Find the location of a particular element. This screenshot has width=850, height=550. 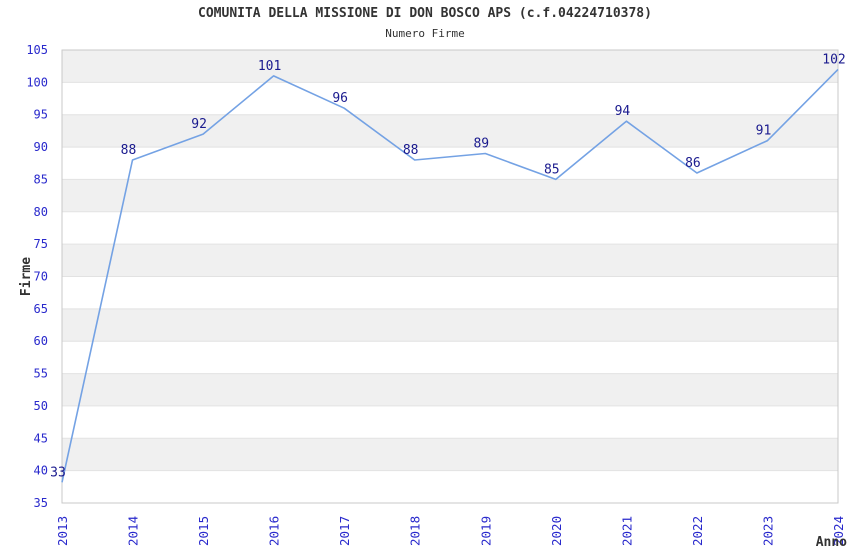

x-axis-title: Anno is located at coordinates (831, 542).